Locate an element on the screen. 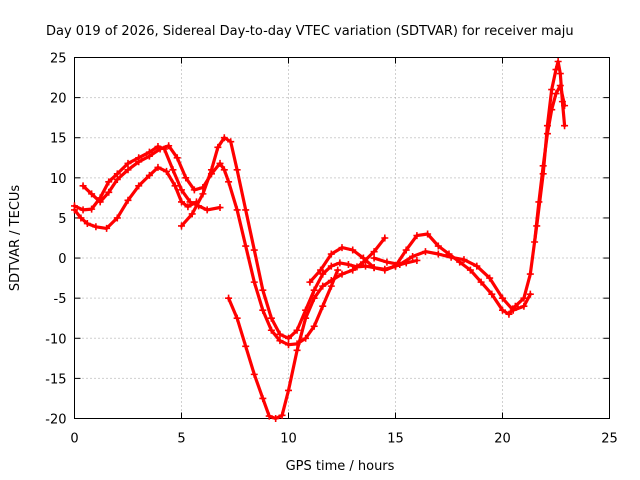  y-tick-label: -10 is located at coordinates (55, 339).